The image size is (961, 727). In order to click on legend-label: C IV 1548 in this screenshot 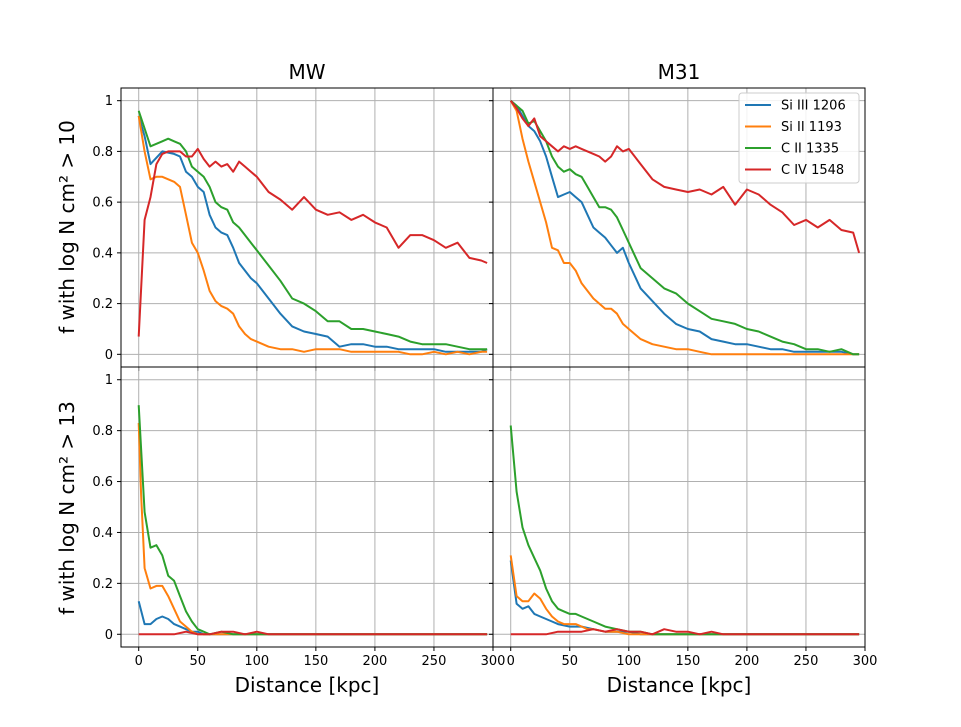, I will do `click(812, 170)`.